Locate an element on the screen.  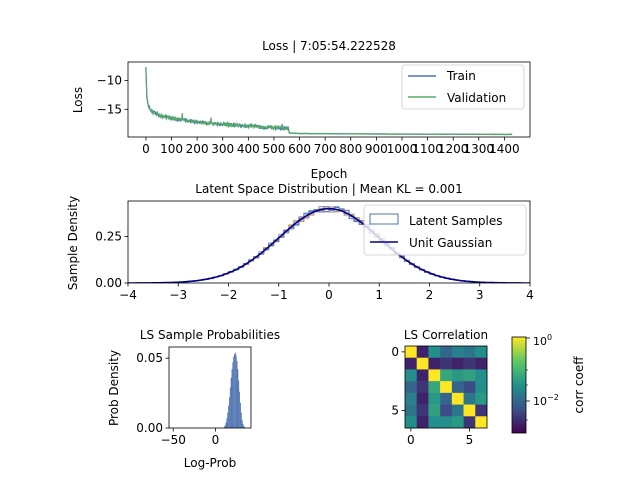
colorbar-tick-top: 100 is located at coordinates (539, 340).